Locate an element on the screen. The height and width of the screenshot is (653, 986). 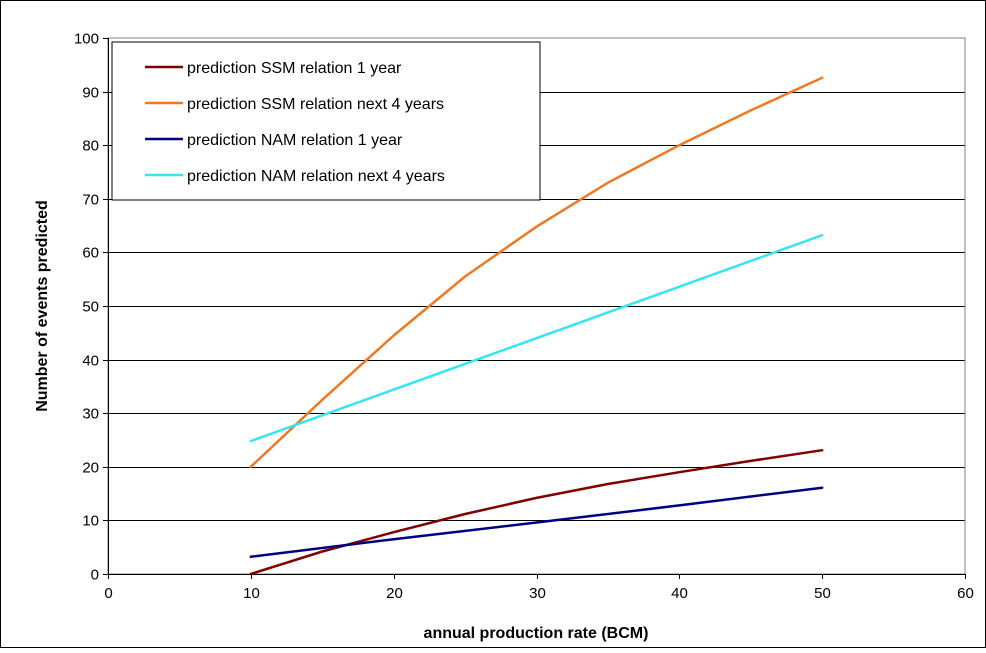
x-tick-label-60: 60 is located at coordinates (965, 593).